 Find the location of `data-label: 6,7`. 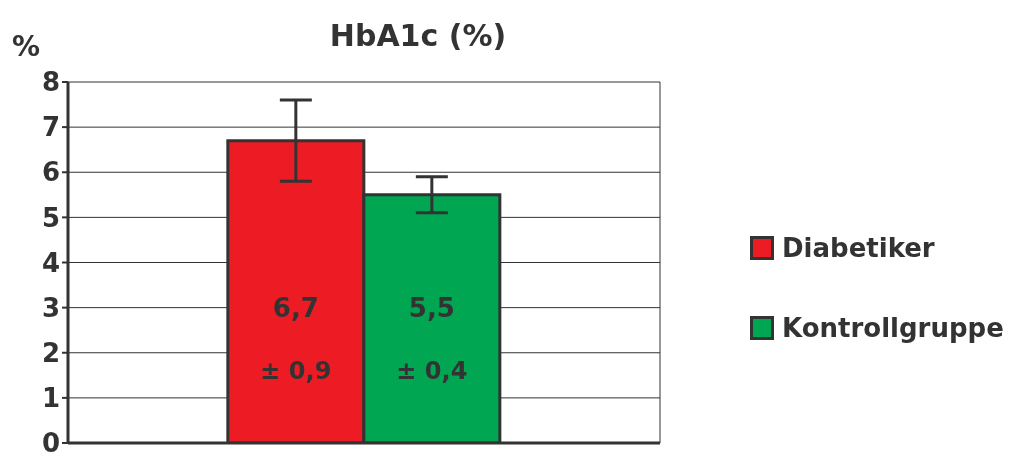

data-label: 6,7 is located at coordinates (295, 307).